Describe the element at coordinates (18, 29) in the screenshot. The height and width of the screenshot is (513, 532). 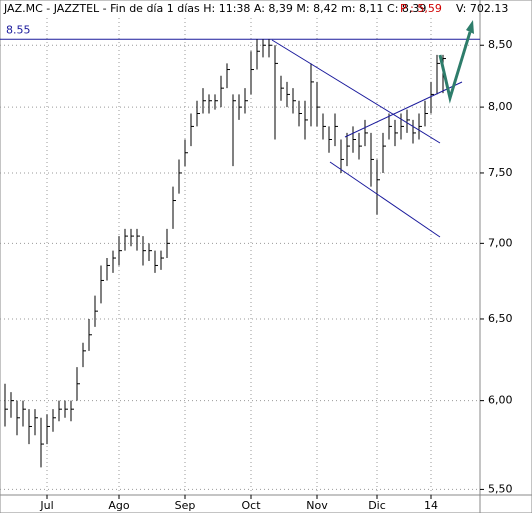
I see `reference-label: 8.55` at that location.